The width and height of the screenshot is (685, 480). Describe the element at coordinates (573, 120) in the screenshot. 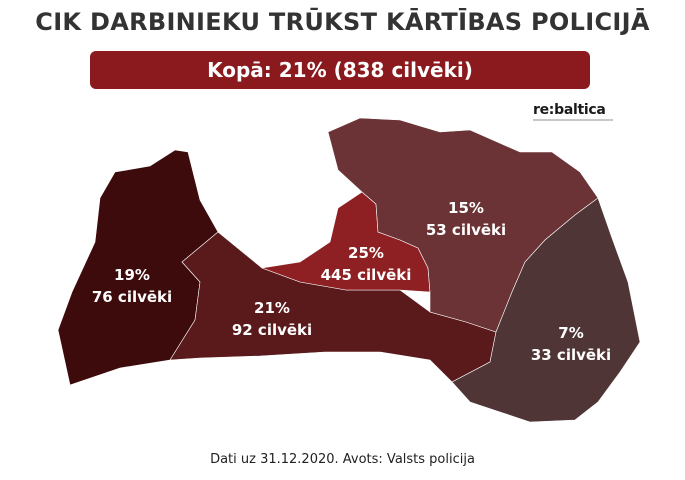

I see `logo-underline` at that location.